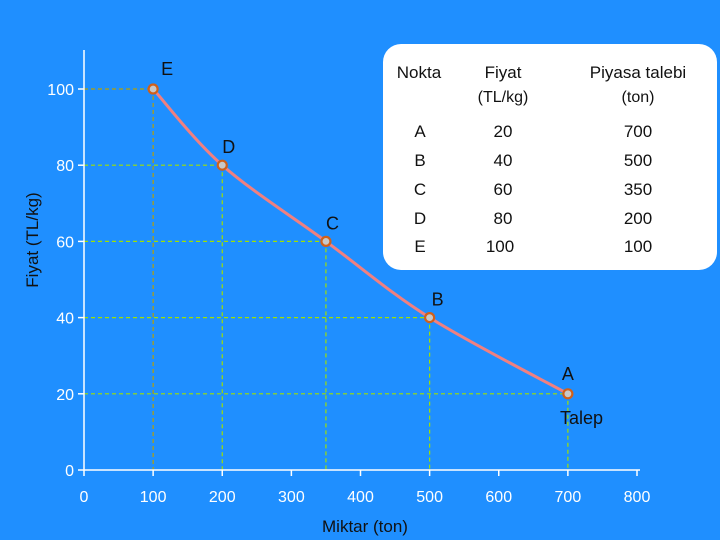  I want to click on x-tick-label: 500, so click(429, 497).